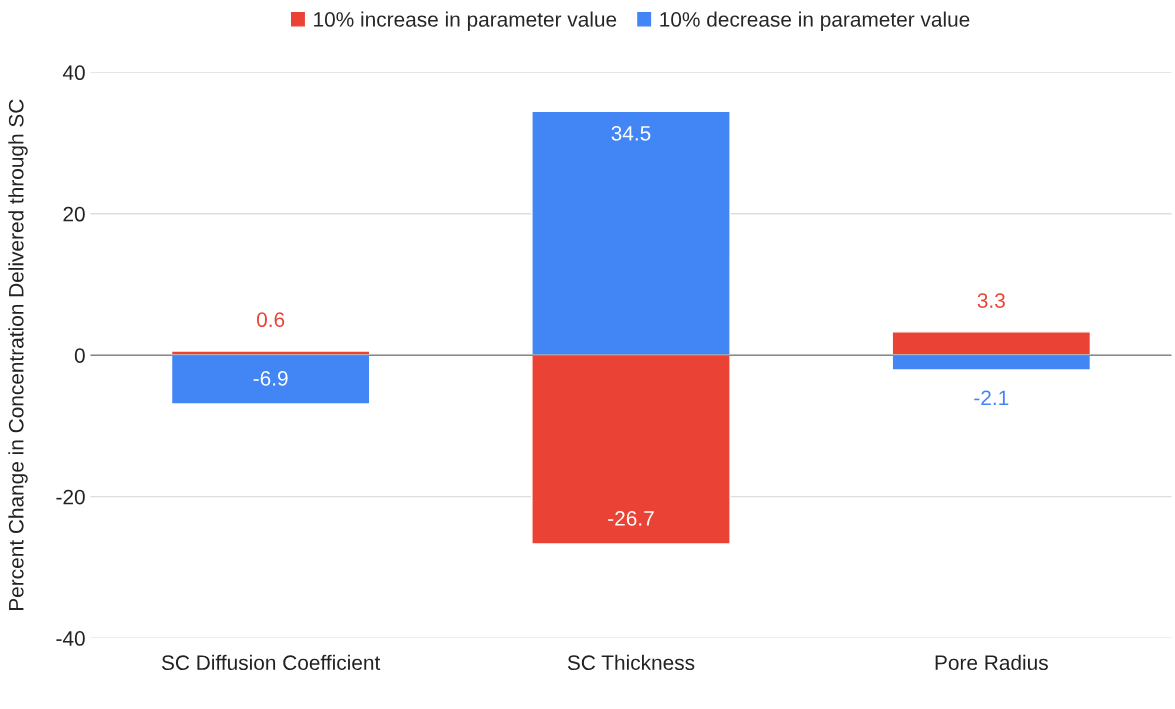 The width and height of the screenshot is (1175, 709). What do you see at coordinates (73, 73) in the screenshot?
I see `y-tick-label: 40` at bounding box center [73, 73].